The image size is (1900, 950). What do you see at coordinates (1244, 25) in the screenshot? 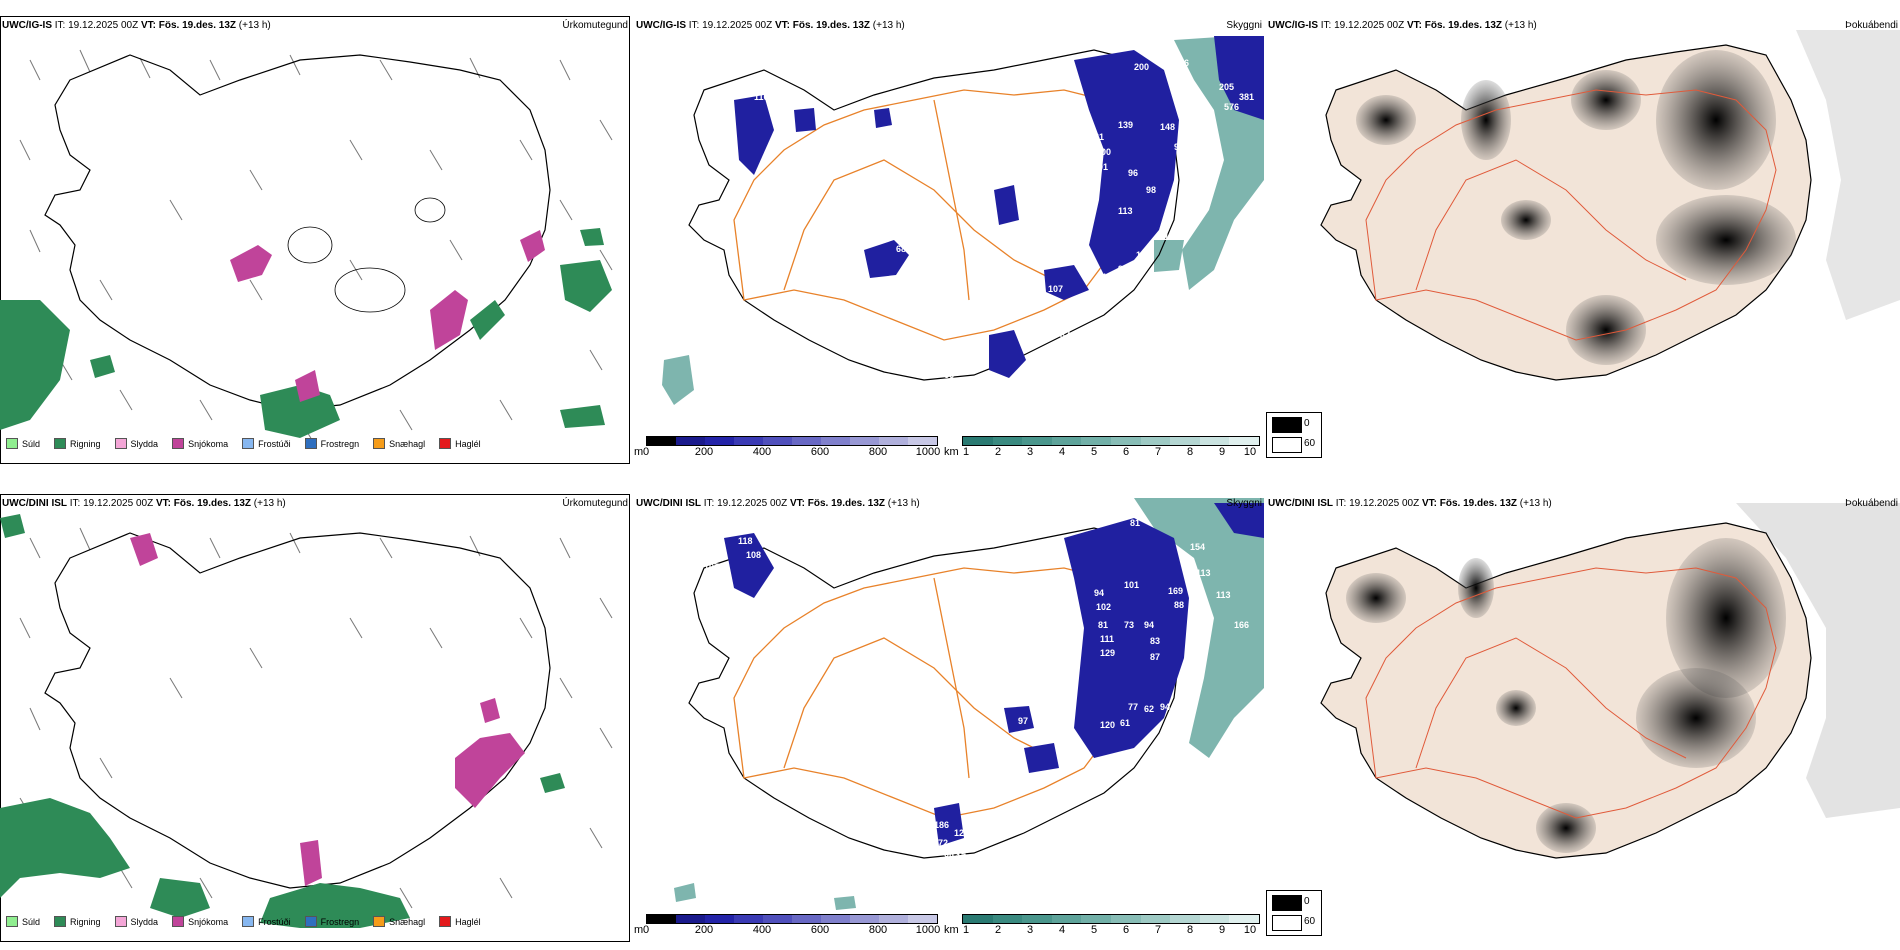
I see `panel-title: Skyggni` at bounding box center [1244, 25].